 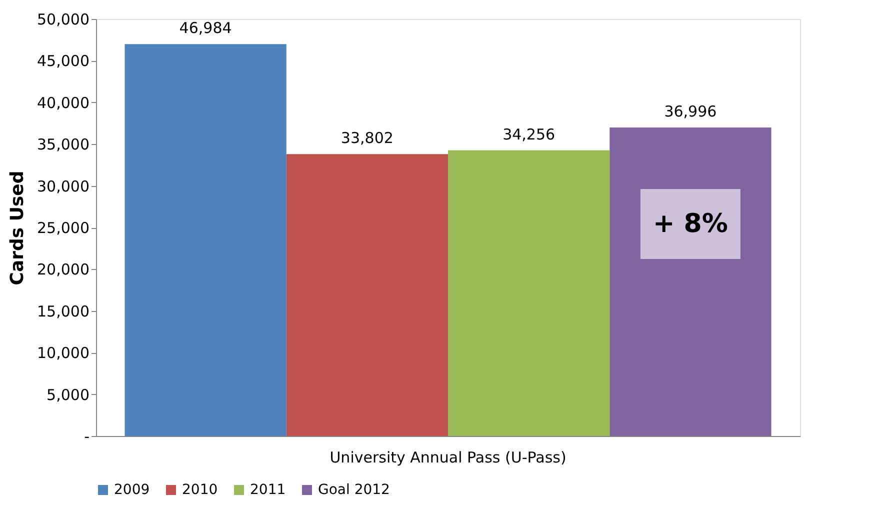 I want to click on y-tick-label: 40,000, so click(x=63, y=103).